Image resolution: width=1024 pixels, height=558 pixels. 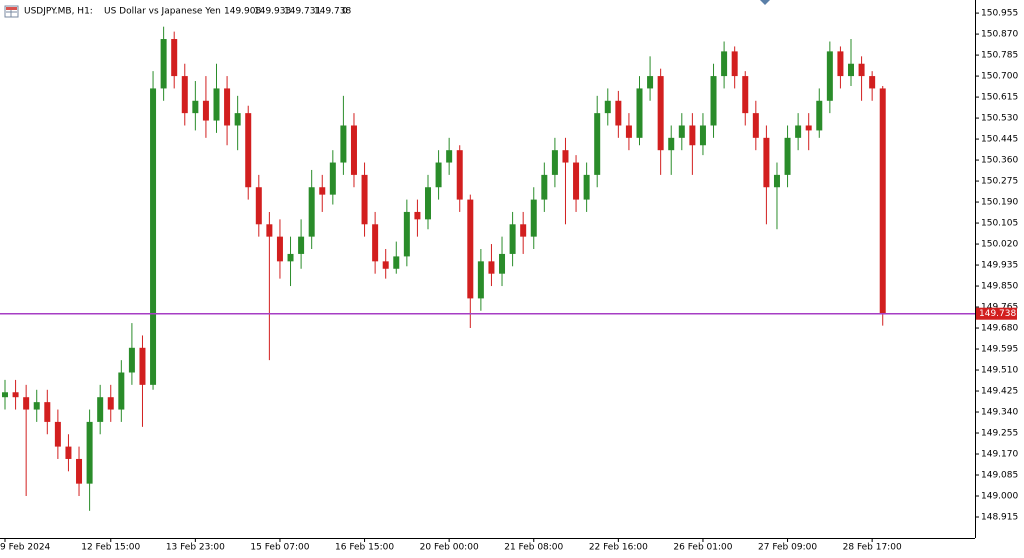 I want to click on y-tick-label: 150.360, so click(x=999, y=161).